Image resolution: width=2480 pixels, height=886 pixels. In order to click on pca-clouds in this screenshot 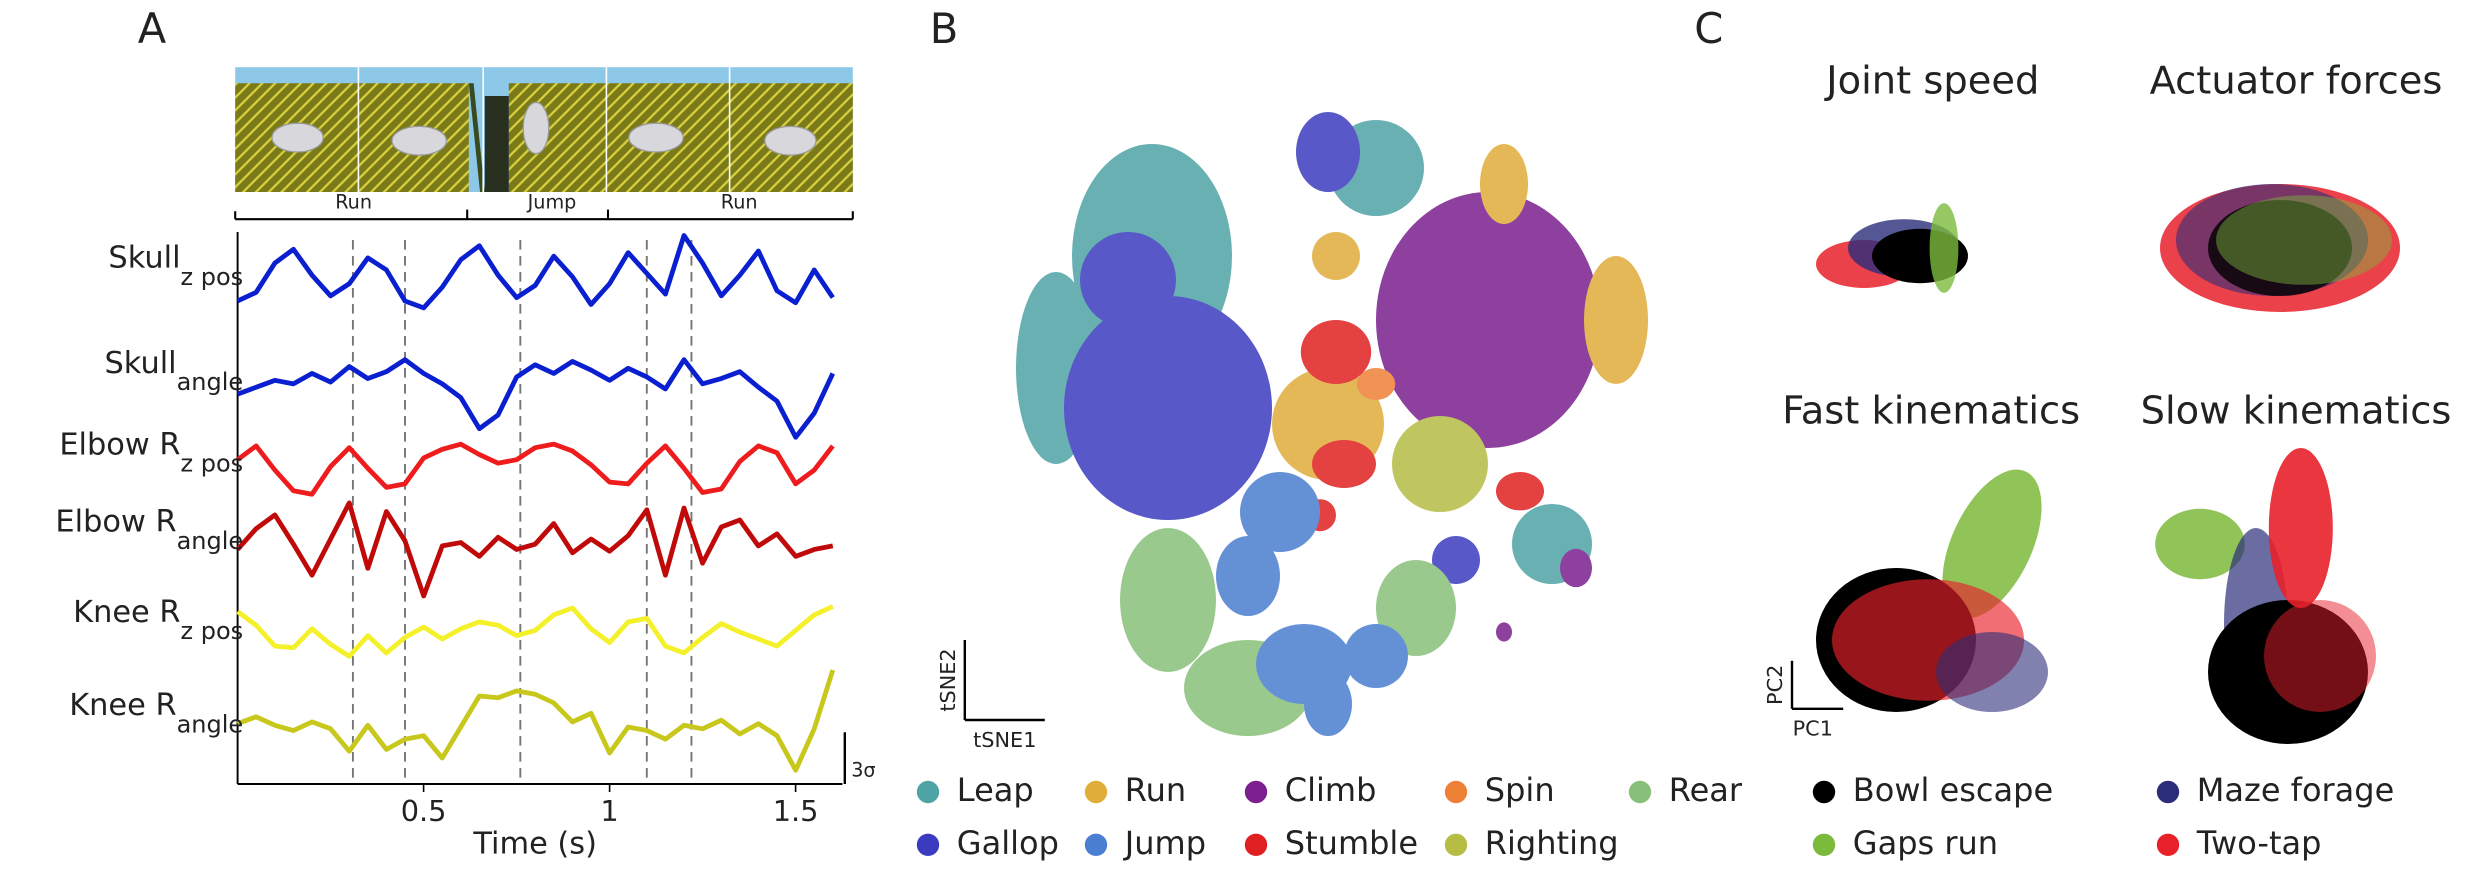, I will do `click(2108, 464)`.